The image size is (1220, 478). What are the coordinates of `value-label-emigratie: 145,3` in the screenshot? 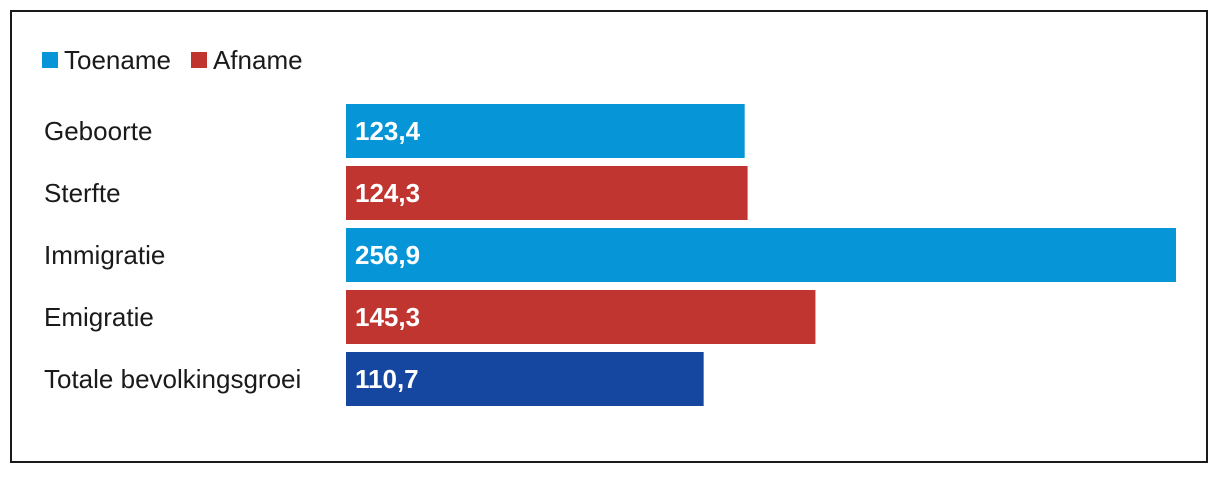 It's located at (387, 317).